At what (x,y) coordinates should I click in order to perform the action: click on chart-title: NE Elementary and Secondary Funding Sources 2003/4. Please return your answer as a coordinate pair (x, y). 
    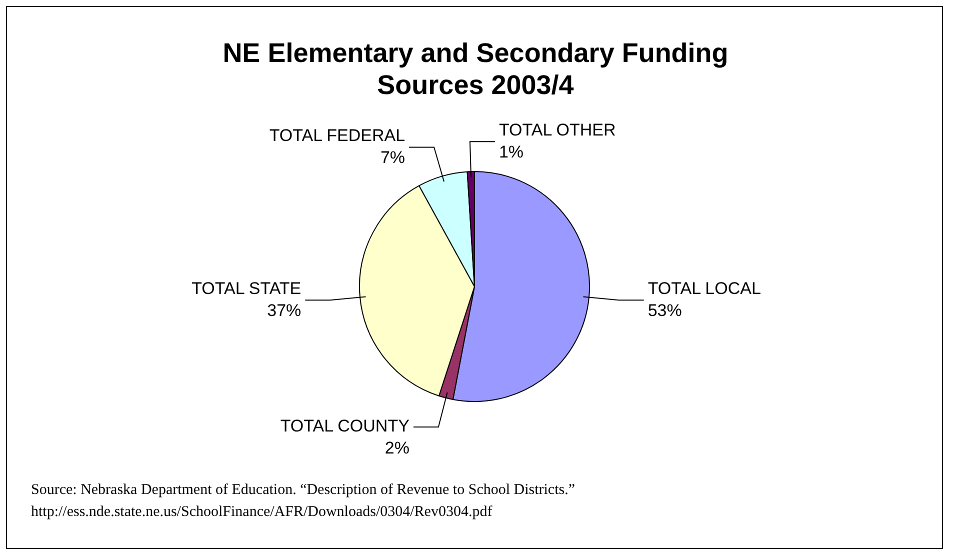
    Looking at the image, I should click on (476, 69).